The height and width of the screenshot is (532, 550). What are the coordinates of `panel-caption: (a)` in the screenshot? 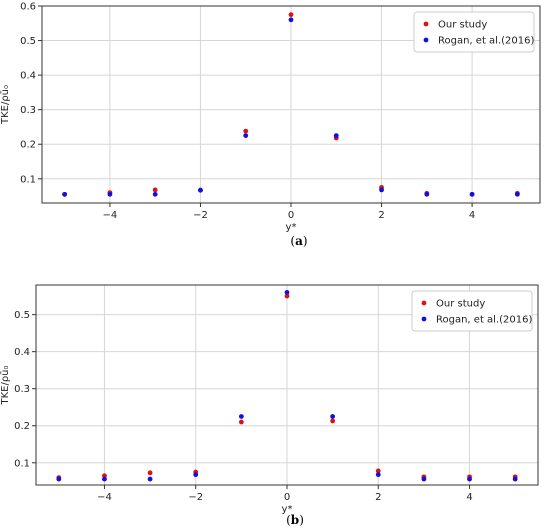 It's located at (298, 241).